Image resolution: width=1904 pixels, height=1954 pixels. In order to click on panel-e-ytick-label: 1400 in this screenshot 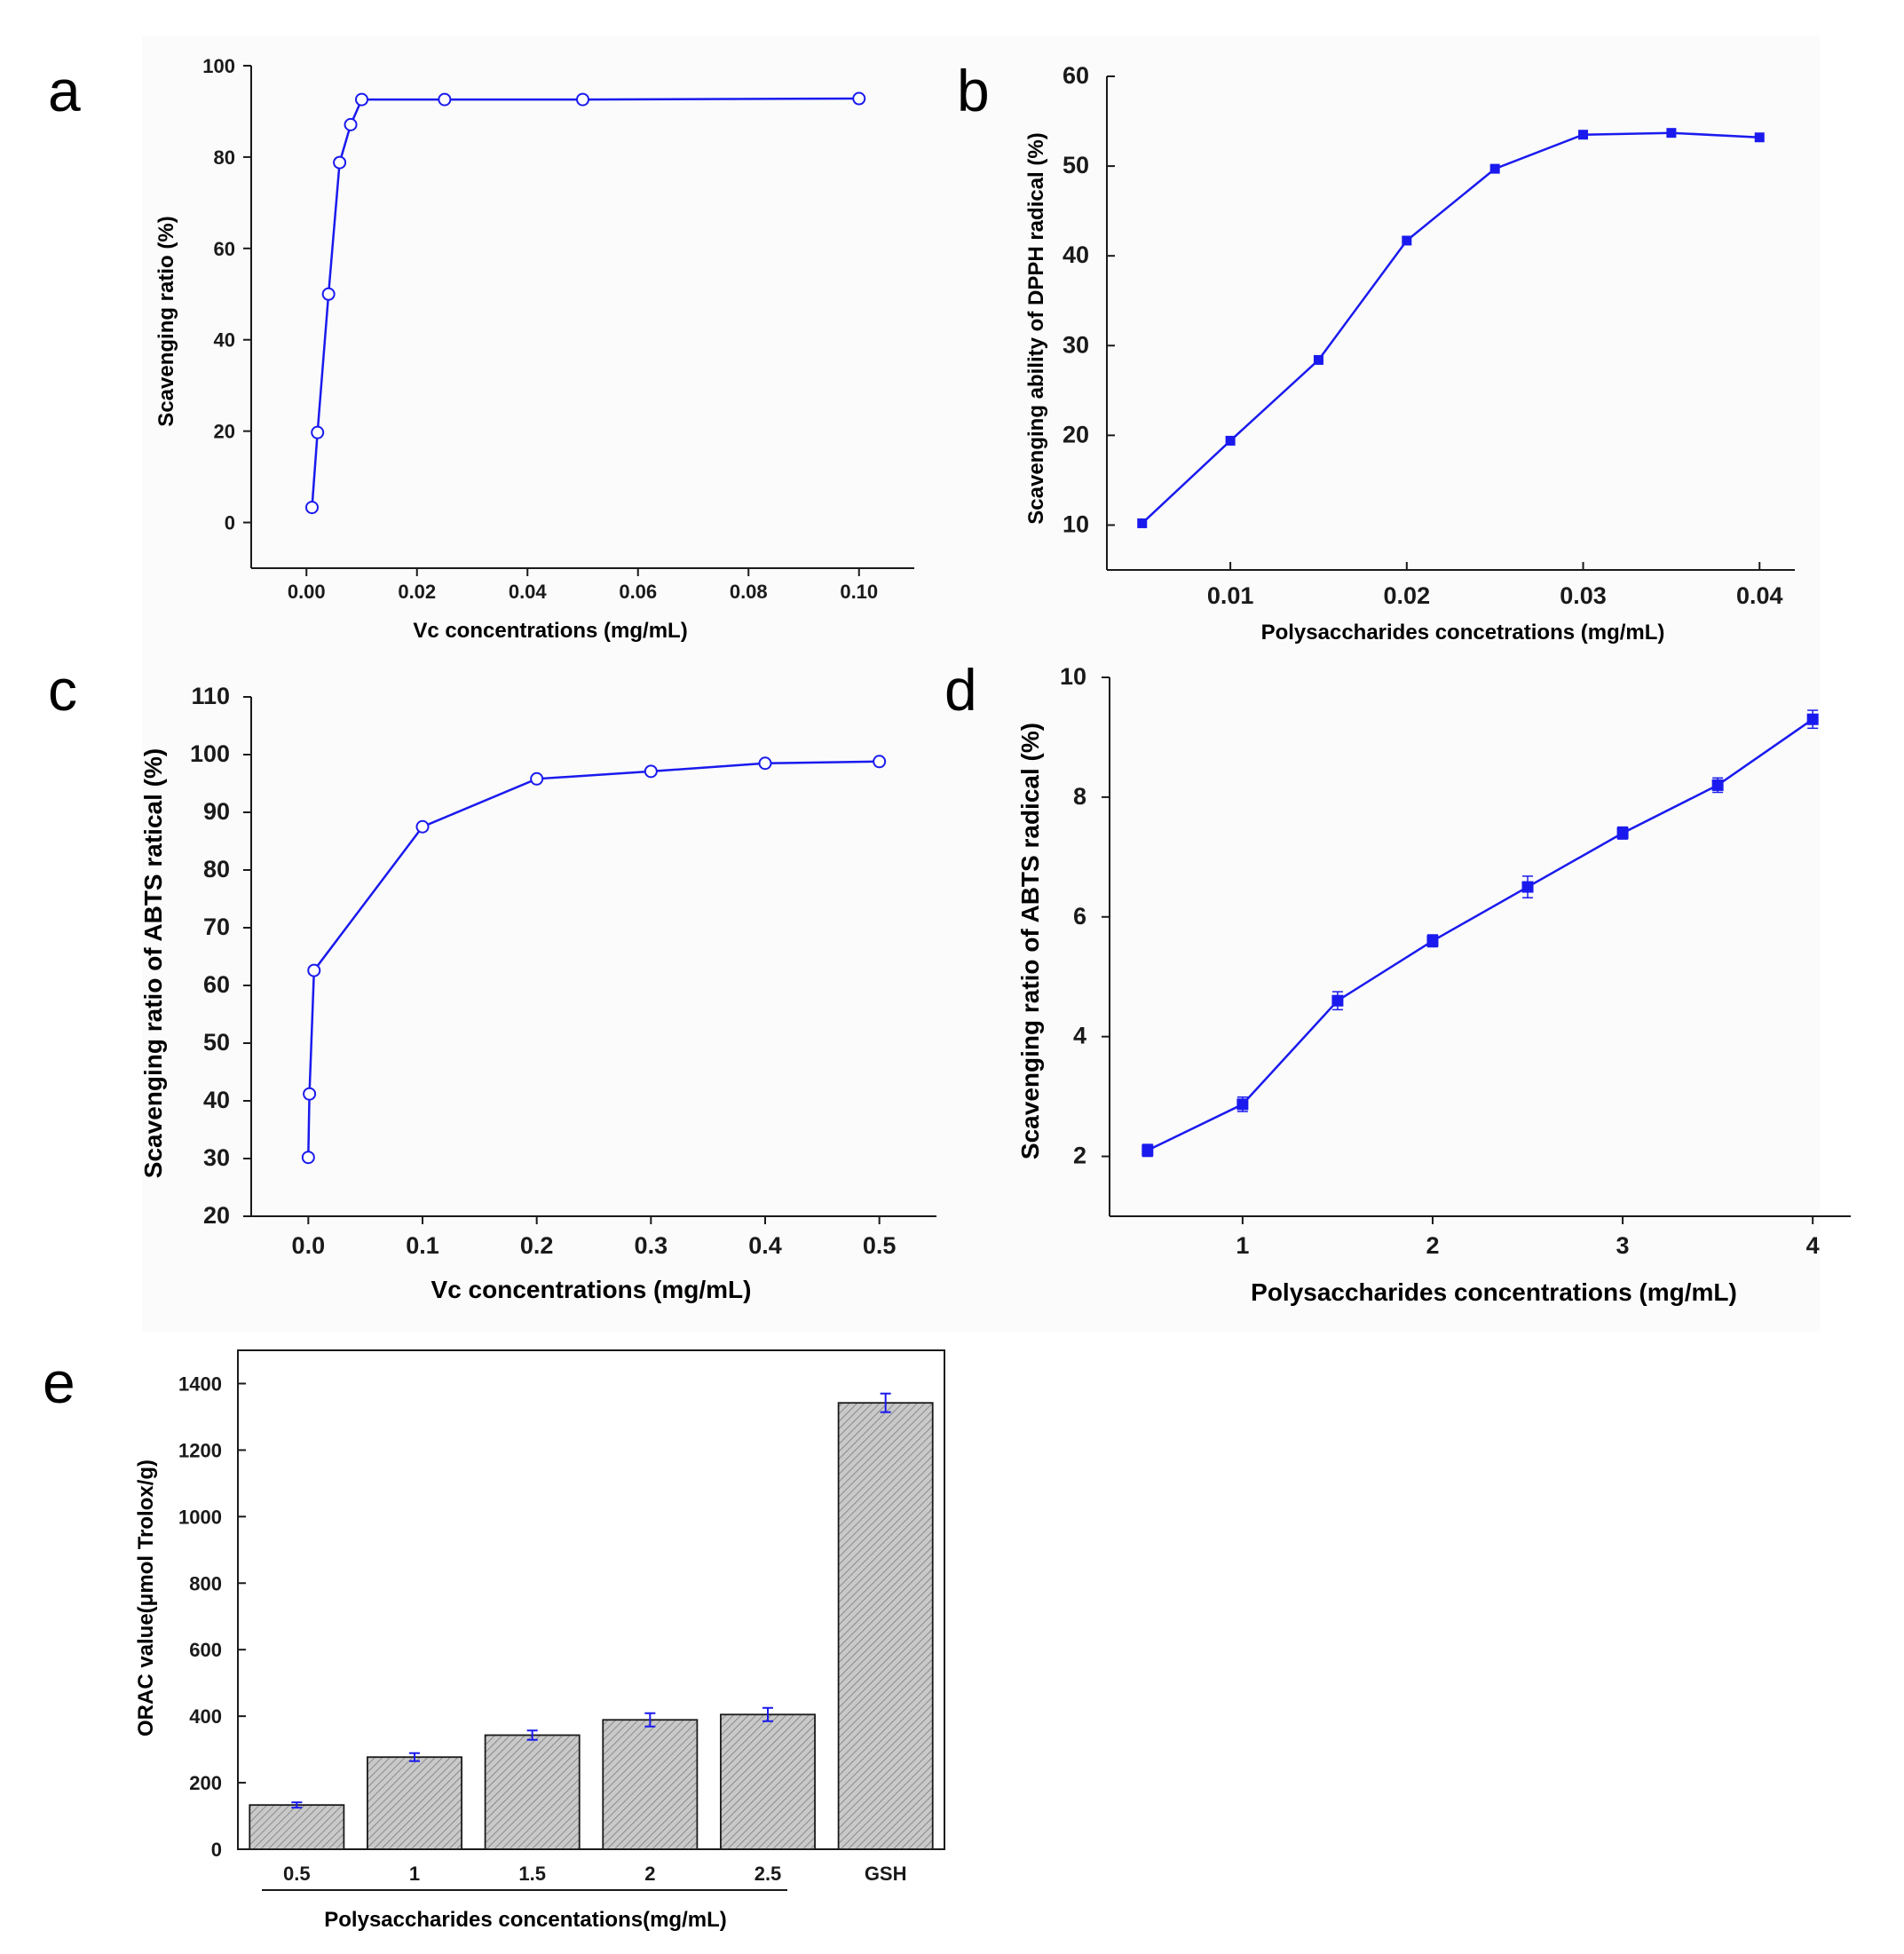, I will do `click(200, 1384)`.